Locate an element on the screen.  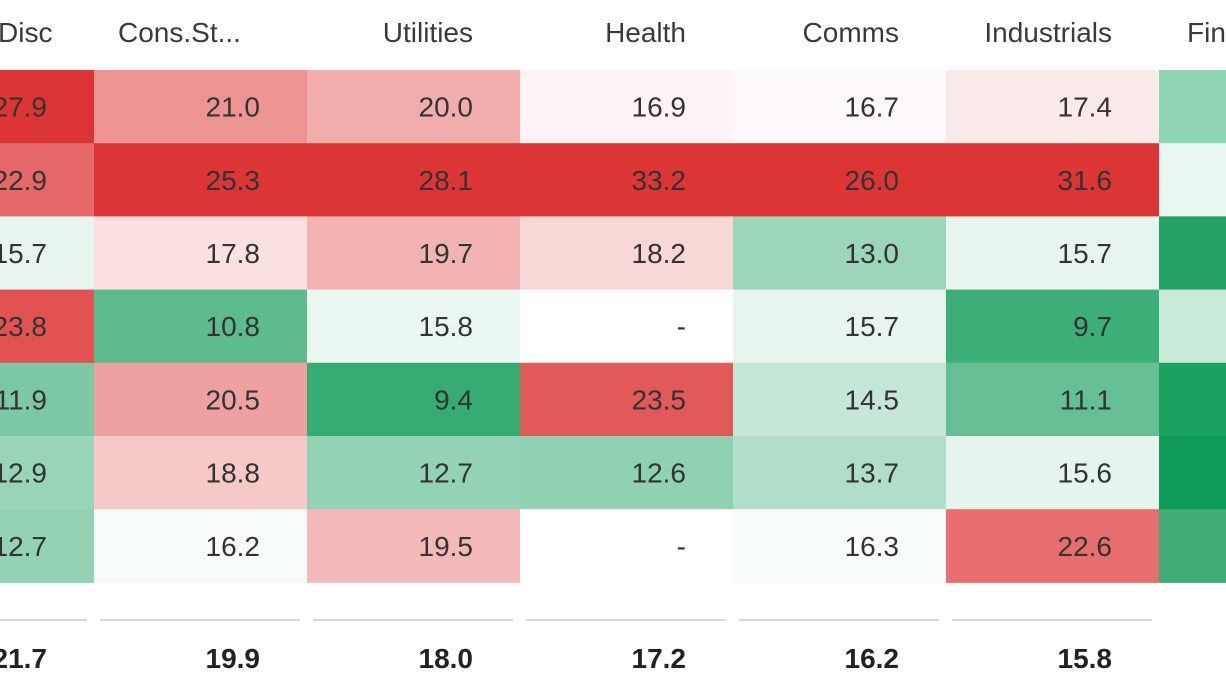
cell-r4-disc is located at coordinates (47, 326).